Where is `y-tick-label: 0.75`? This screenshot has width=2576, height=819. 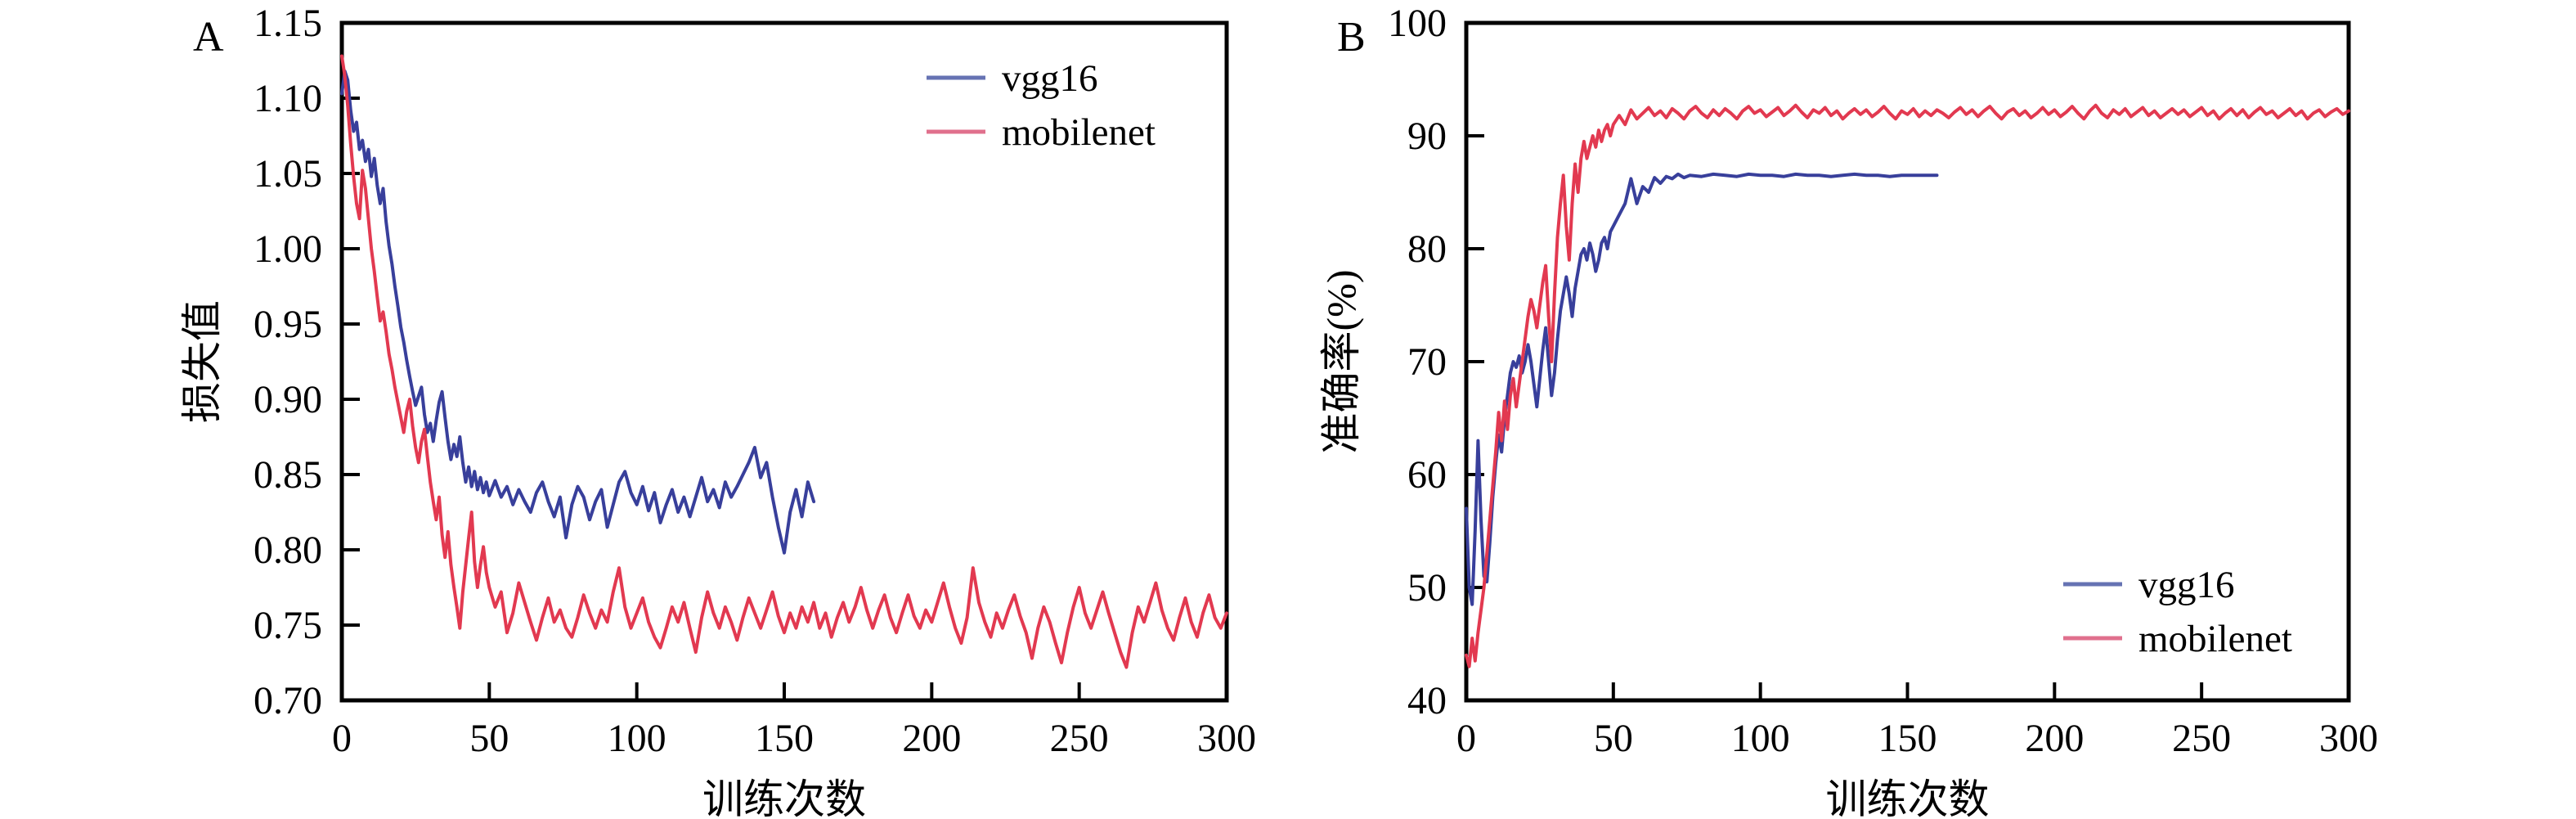
y-tick-label: 0.75 is located at coordinates (288, 626).